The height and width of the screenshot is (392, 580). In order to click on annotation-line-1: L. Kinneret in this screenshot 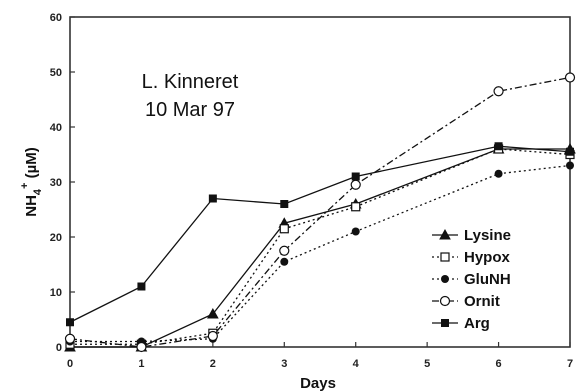, I will do `click(190, 82)`.